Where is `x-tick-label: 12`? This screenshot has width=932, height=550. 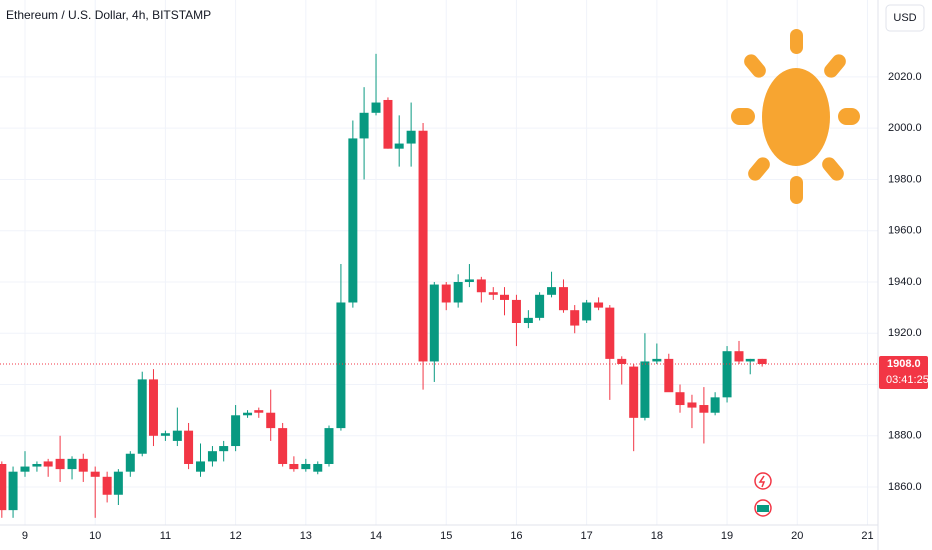
x-tick-label: 12 is located at coordinates (235, 536).